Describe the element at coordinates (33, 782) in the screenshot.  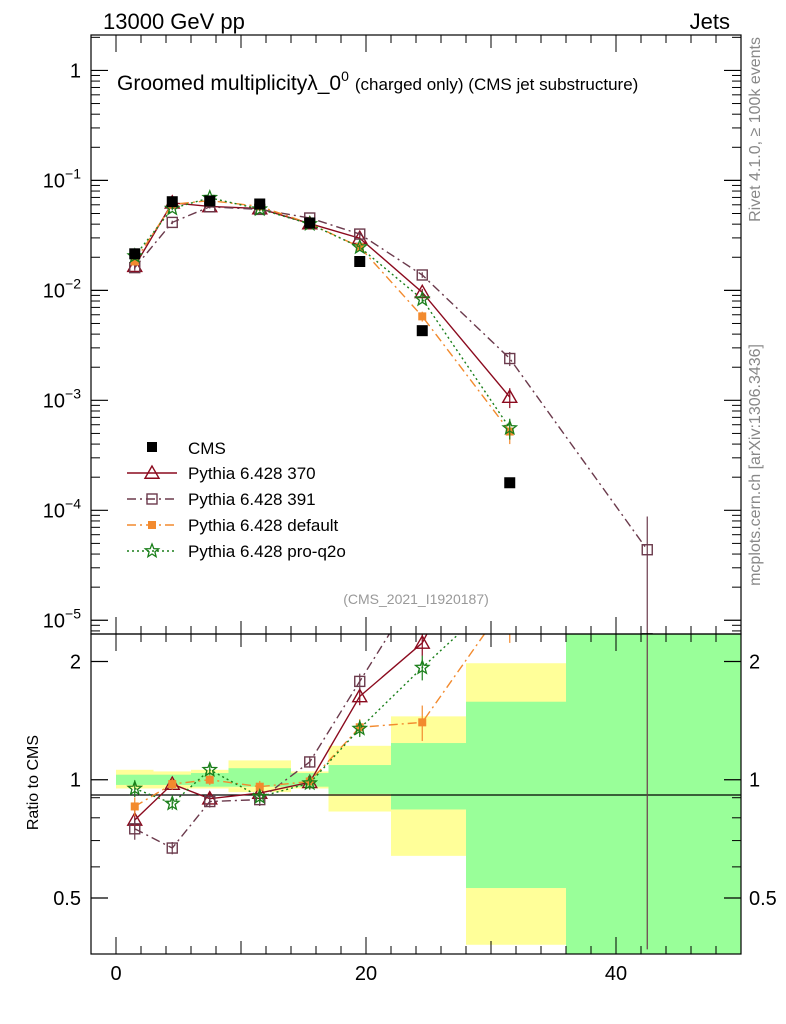
I see `ratio-ylabel: Ratio to CMS` at that location.